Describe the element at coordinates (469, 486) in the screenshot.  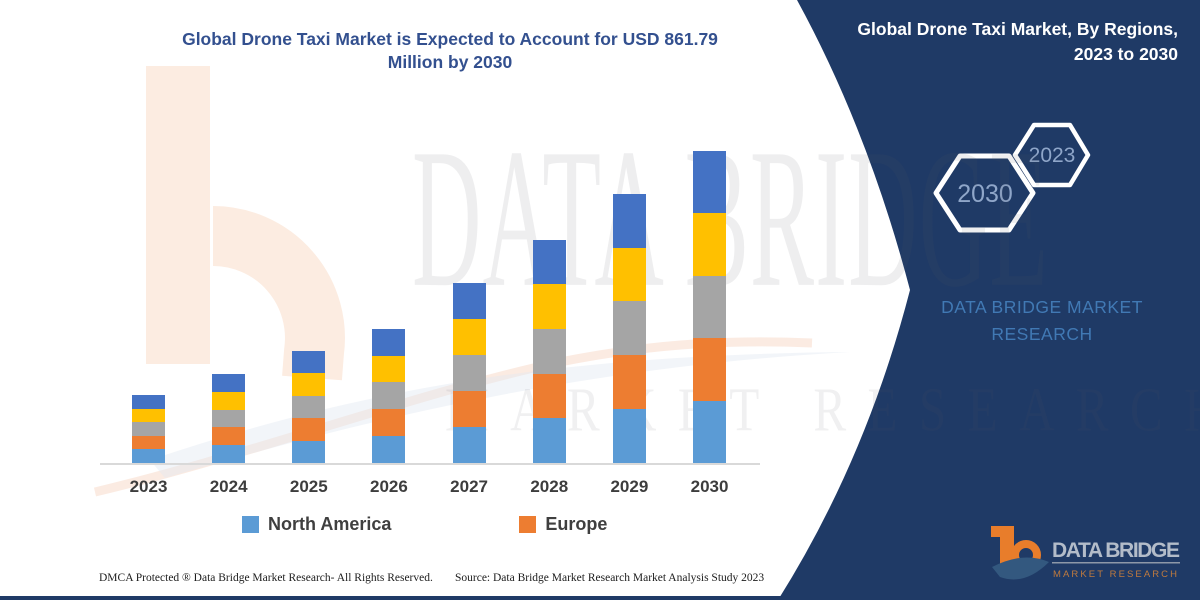
I see `x-tick-label-2027: 2027` at that location.